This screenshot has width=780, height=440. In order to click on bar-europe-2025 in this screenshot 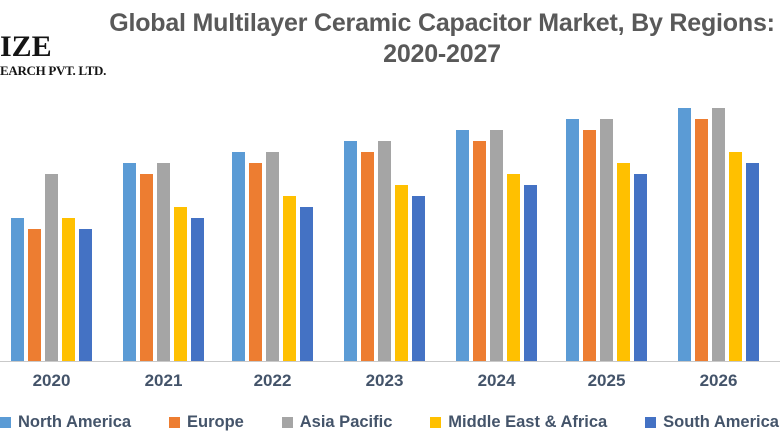, I will do `click(589, 245)`.